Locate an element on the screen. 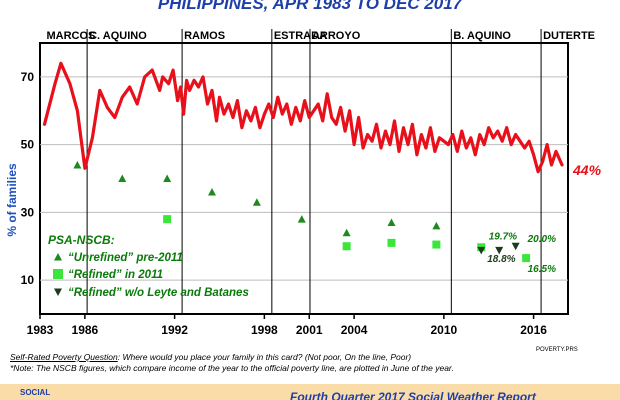  y-tick-label: 30 is located at coordinates (28, 212).